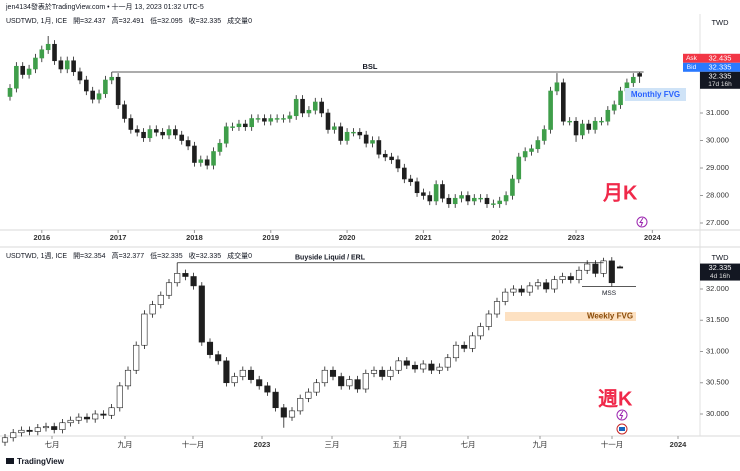 The width and height of the screenshot is (740, 471). What do you see at coordinates (400, 444) in the screenshot?
I see `x-tick-label: 五月` at bounding box center [400, 444].